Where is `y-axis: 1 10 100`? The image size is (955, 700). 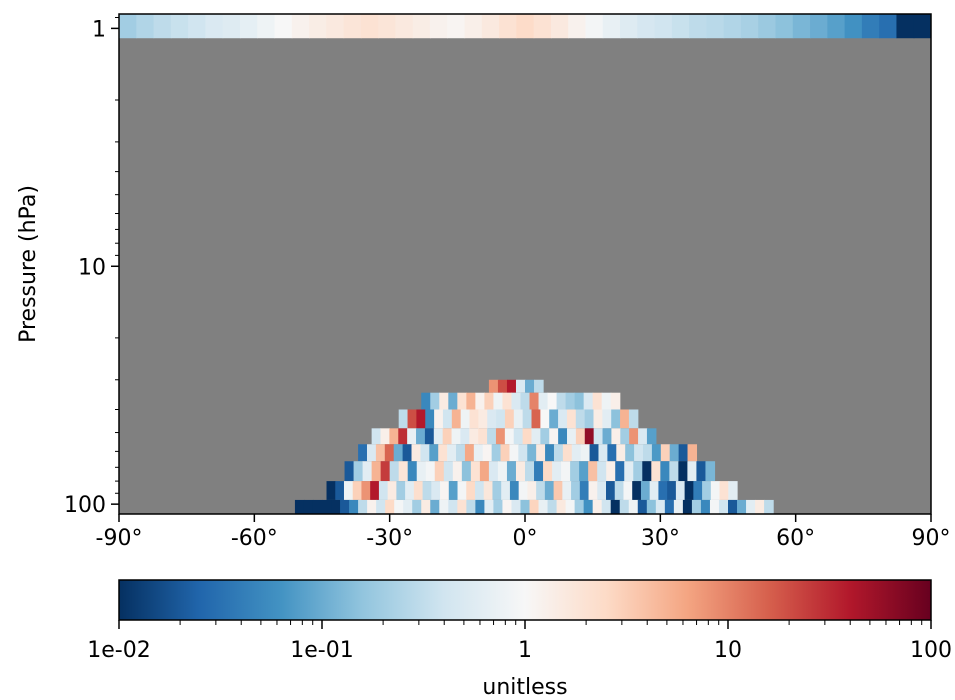 y-axis: 1 10 100 is located at coordinates (91, 267).